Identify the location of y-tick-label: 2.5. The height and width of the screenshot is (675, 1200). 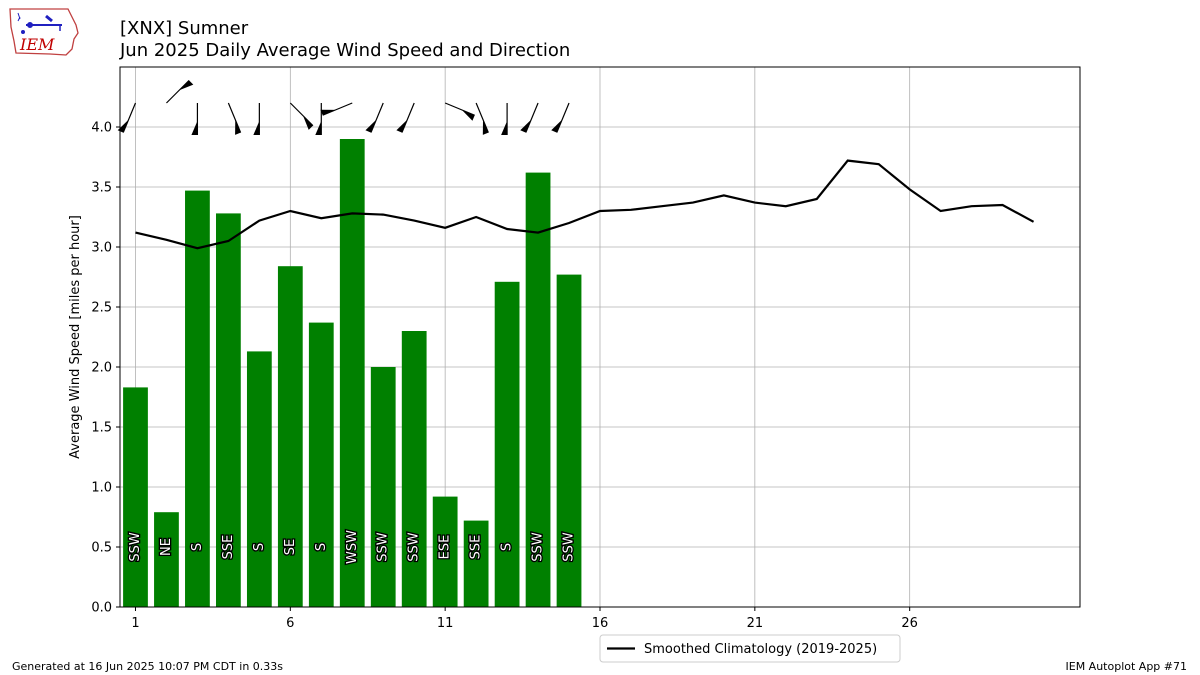
(101, 308).